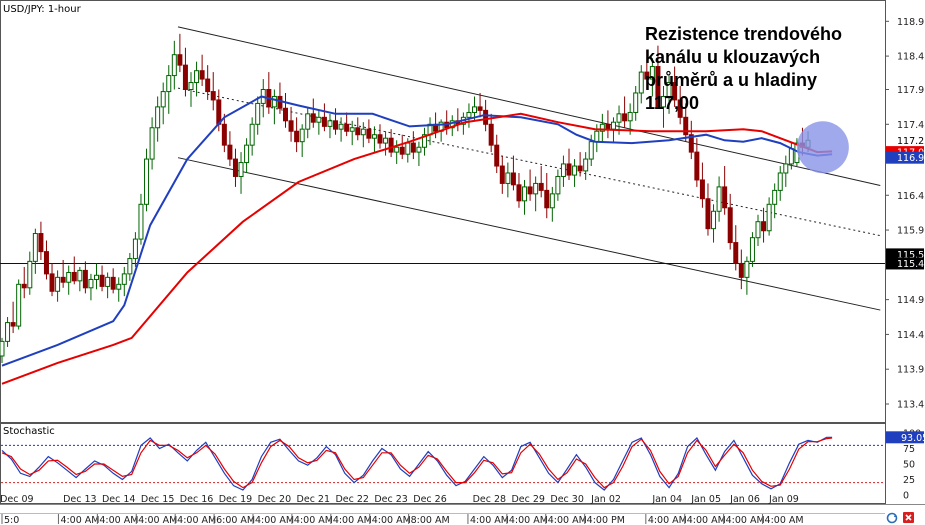 Image resolution: width=925 pixels, height=525 pixels. What do you see at coordinates (911, 370) in the screenshot?
I see `price-tick-label: 113.93` at bounding box center [911, 370].